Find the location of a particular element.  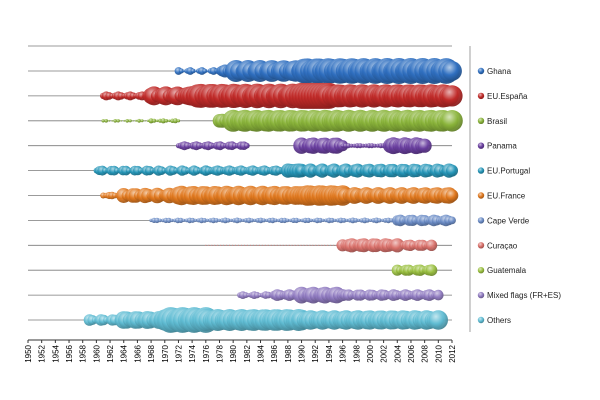

x-tick-label: 1958 is located at coordinates (83, 353).